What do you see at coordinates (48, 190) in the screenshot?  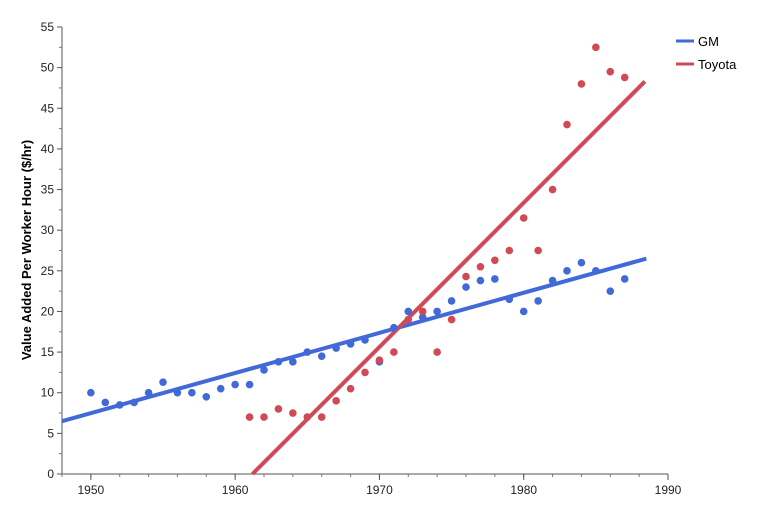 I see `y-tick-label: 35` at bounding box center [48, 190].